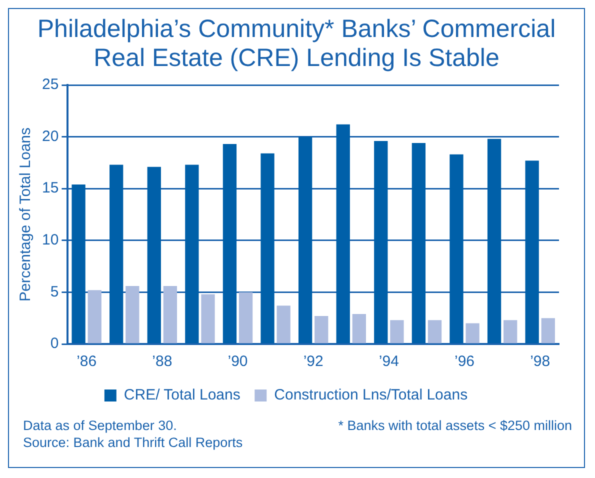 The image size is (595, 478). Describe the element at coordinates (50, 85) in the screenshot. I see `y-tick-label: 25` at that location.